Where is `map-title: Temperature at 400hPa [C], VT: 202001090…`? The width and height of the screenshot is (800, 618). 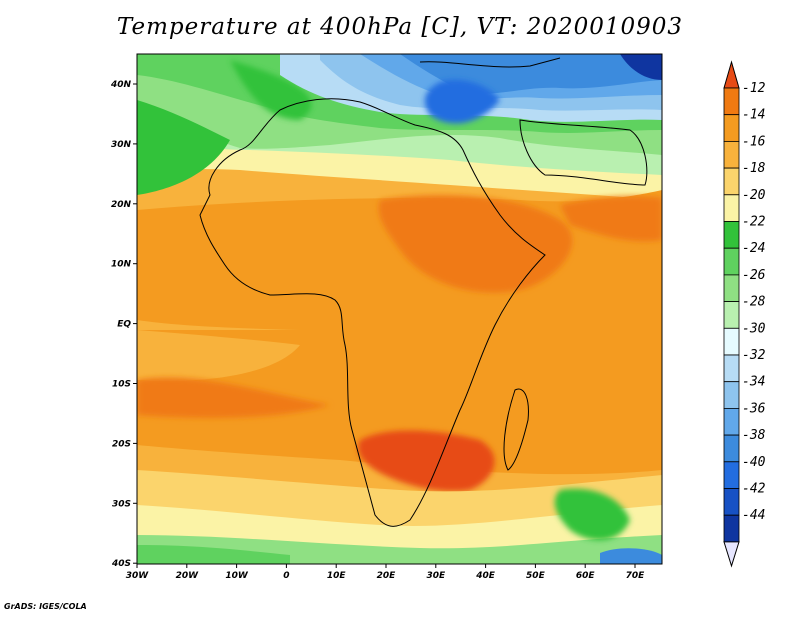 map-title: Temperature at 400hPa [C], VT: 202001090… is located at coordinates (400, 27).